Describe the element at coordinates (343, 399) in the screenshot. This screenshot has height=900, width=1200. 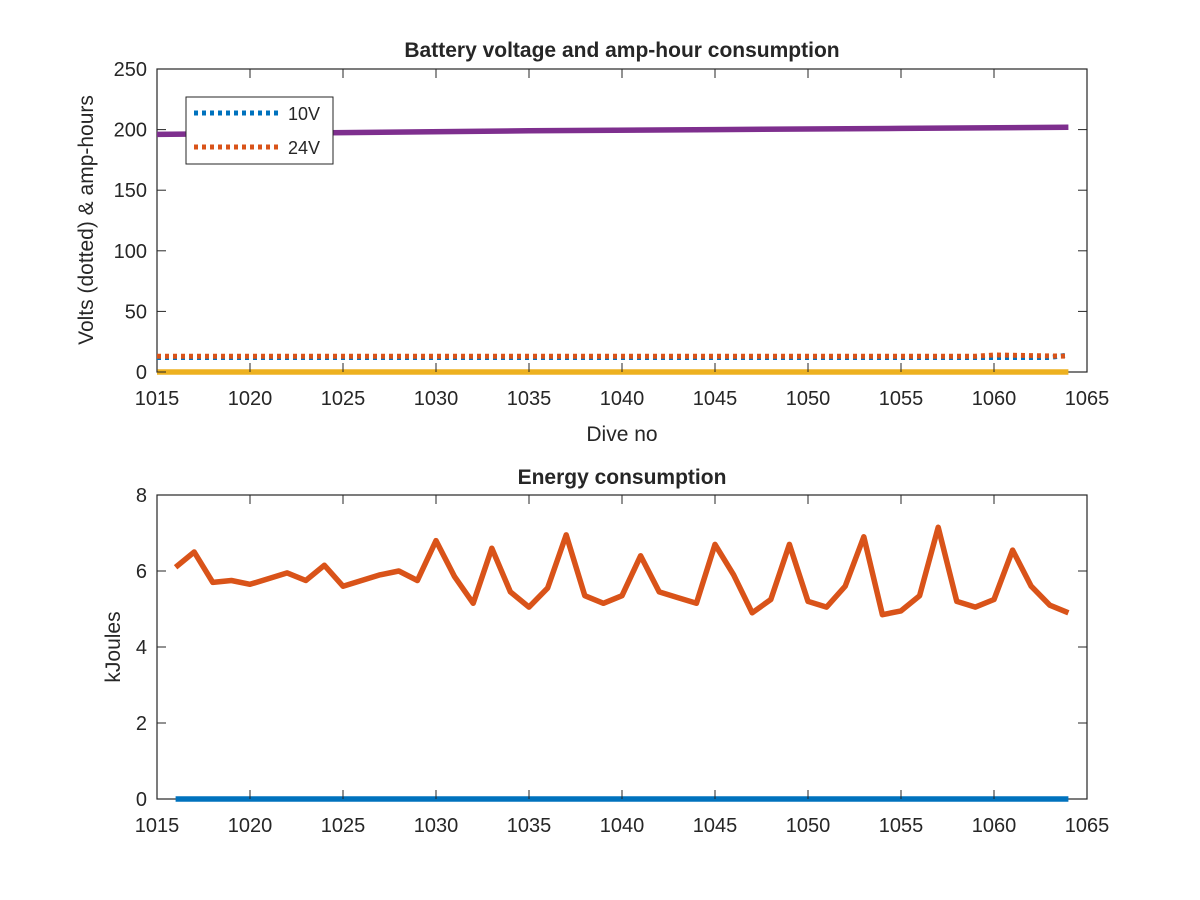
I see `voltage-x-tick-label: 1025` at that location.